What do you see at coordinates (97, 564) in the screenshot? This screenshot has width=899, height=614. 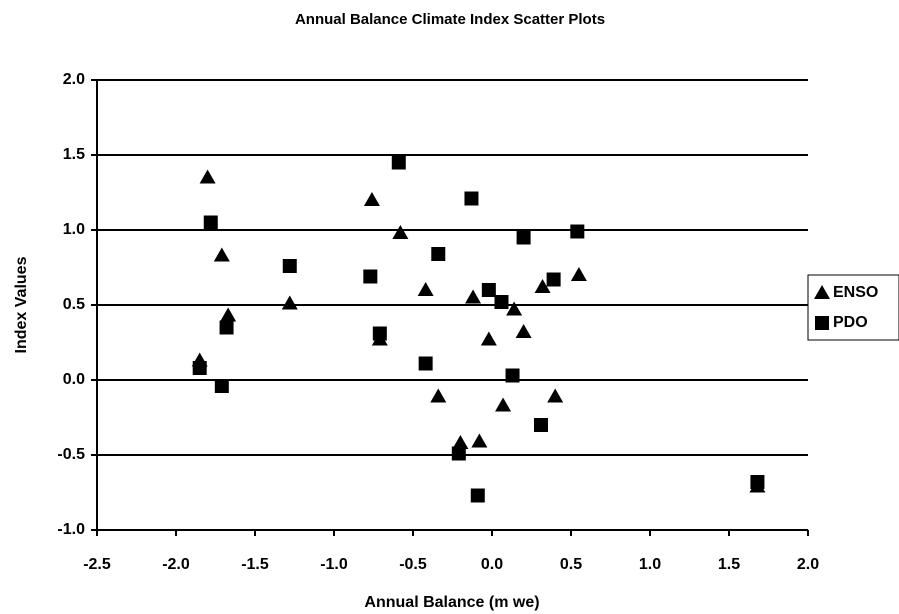 I see `x-tick-label: -2.5` at bounding box center [97, 564].